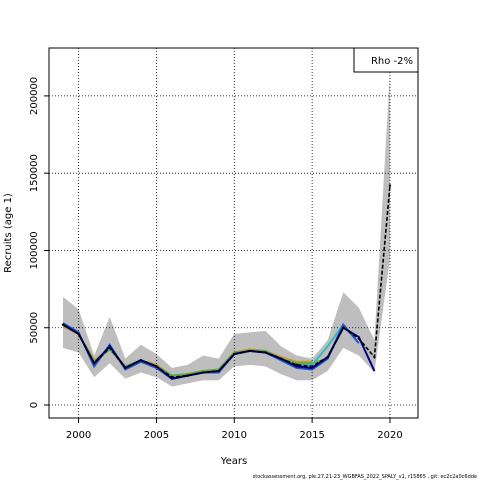 The image size is (480, 480). What do you see at coordinates (233, 461) in the screenshot?
I see `x-axis-label: Years` at bounding box center [233, 461].